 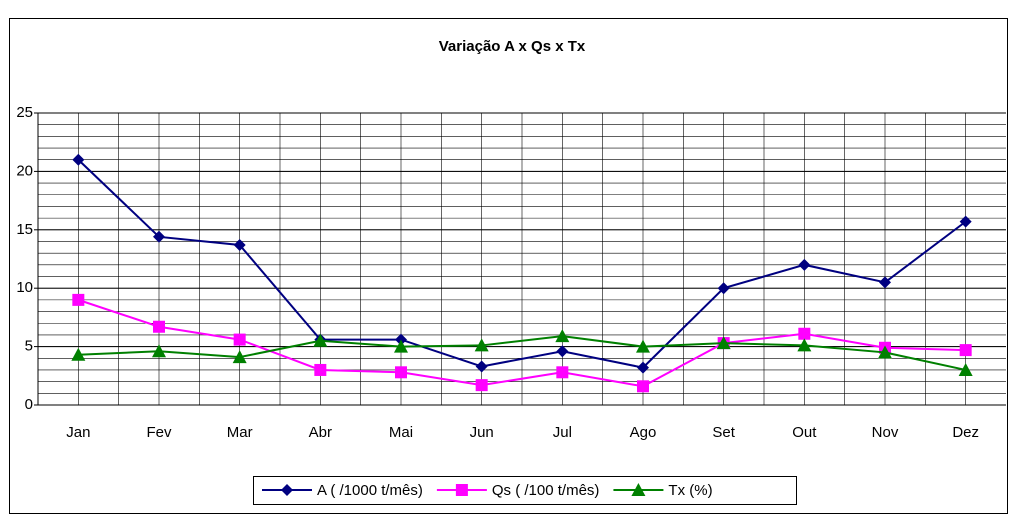 I want to click on legend: A ( /1000 t/mês) Qs ( /100 t/mês) Tx (%), so click(x=525, y=490).